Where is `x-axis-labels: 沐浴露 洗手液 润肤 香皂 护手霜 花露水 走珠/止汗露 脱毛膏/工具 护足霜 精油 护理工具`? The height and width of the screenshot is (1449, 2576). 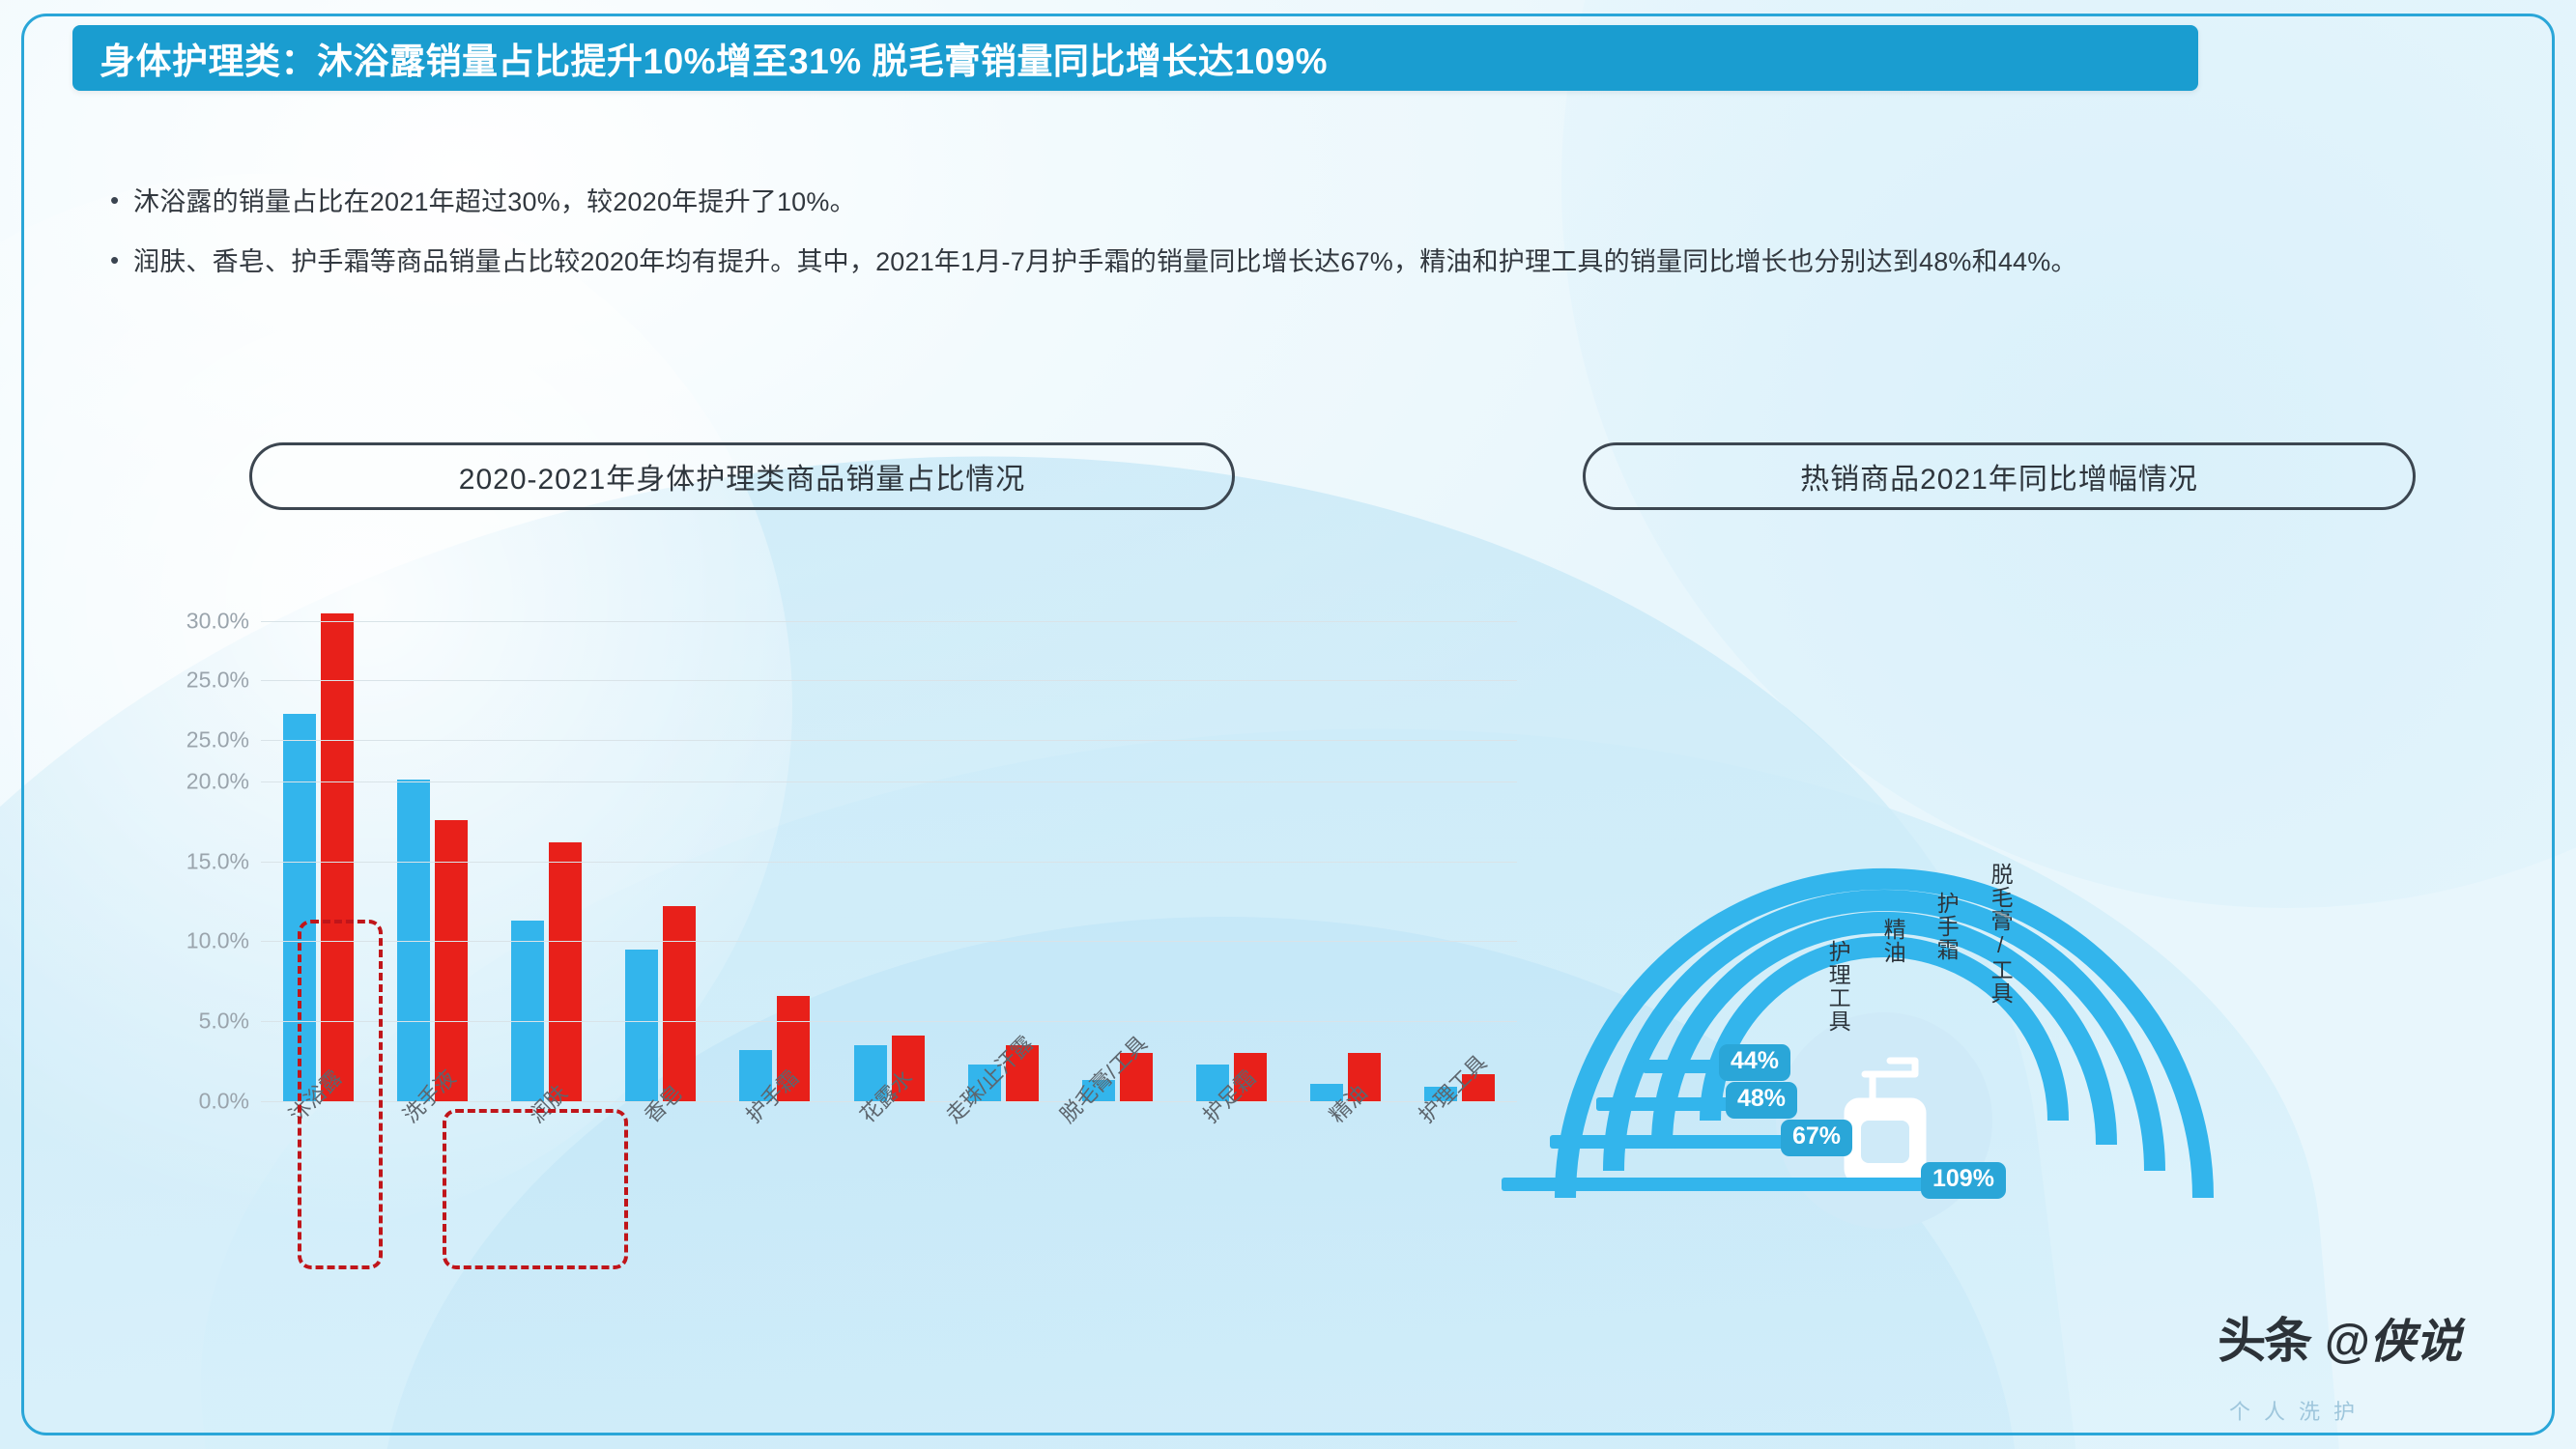 x-axis-labels: 沐浴露 洗手液 润肤 香皂 护手霜 花露水 走珠/止汗露 脱毛膏/工具 护足霜 精油 护理工具 is located at coordinates (889, 1109).